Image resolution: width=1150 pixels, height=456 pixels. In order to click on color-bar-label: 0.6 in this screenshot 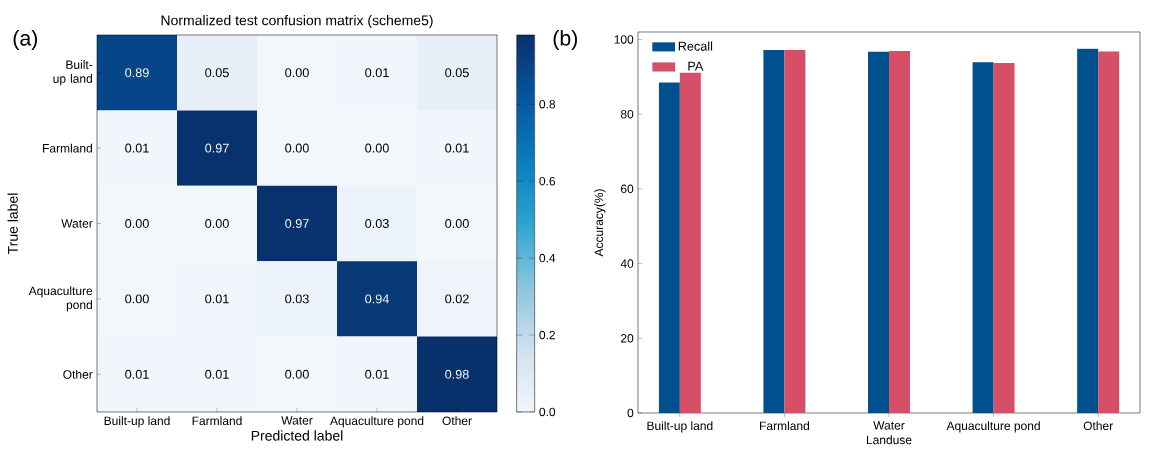, I will do `click(547, 181)`.